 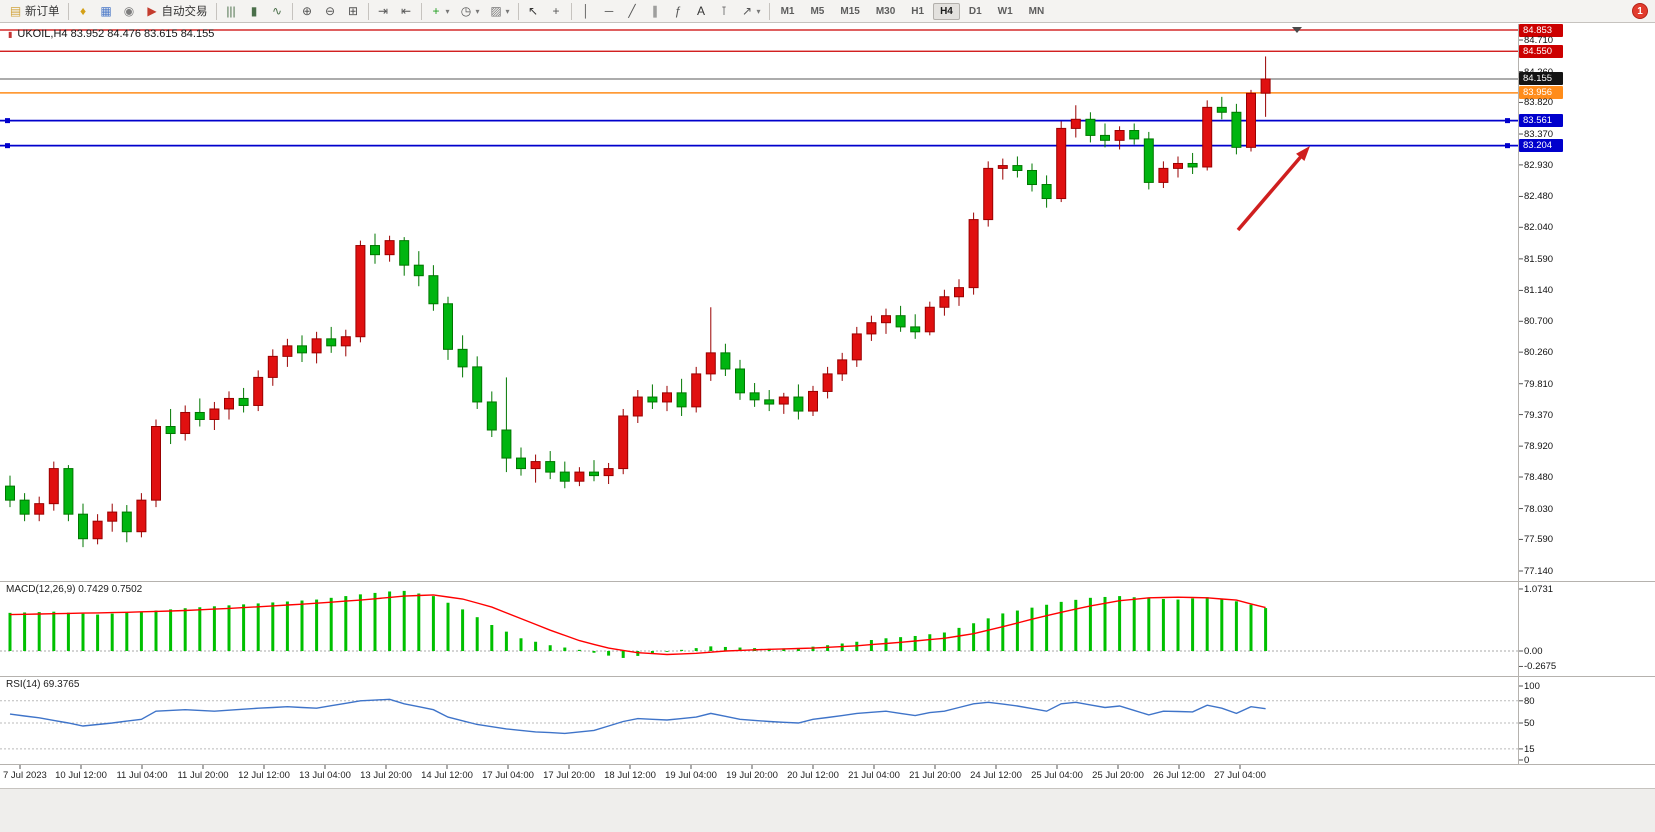 I want to click on autotrading-button: ▶ 自动交易, so click(x=177, y=11).